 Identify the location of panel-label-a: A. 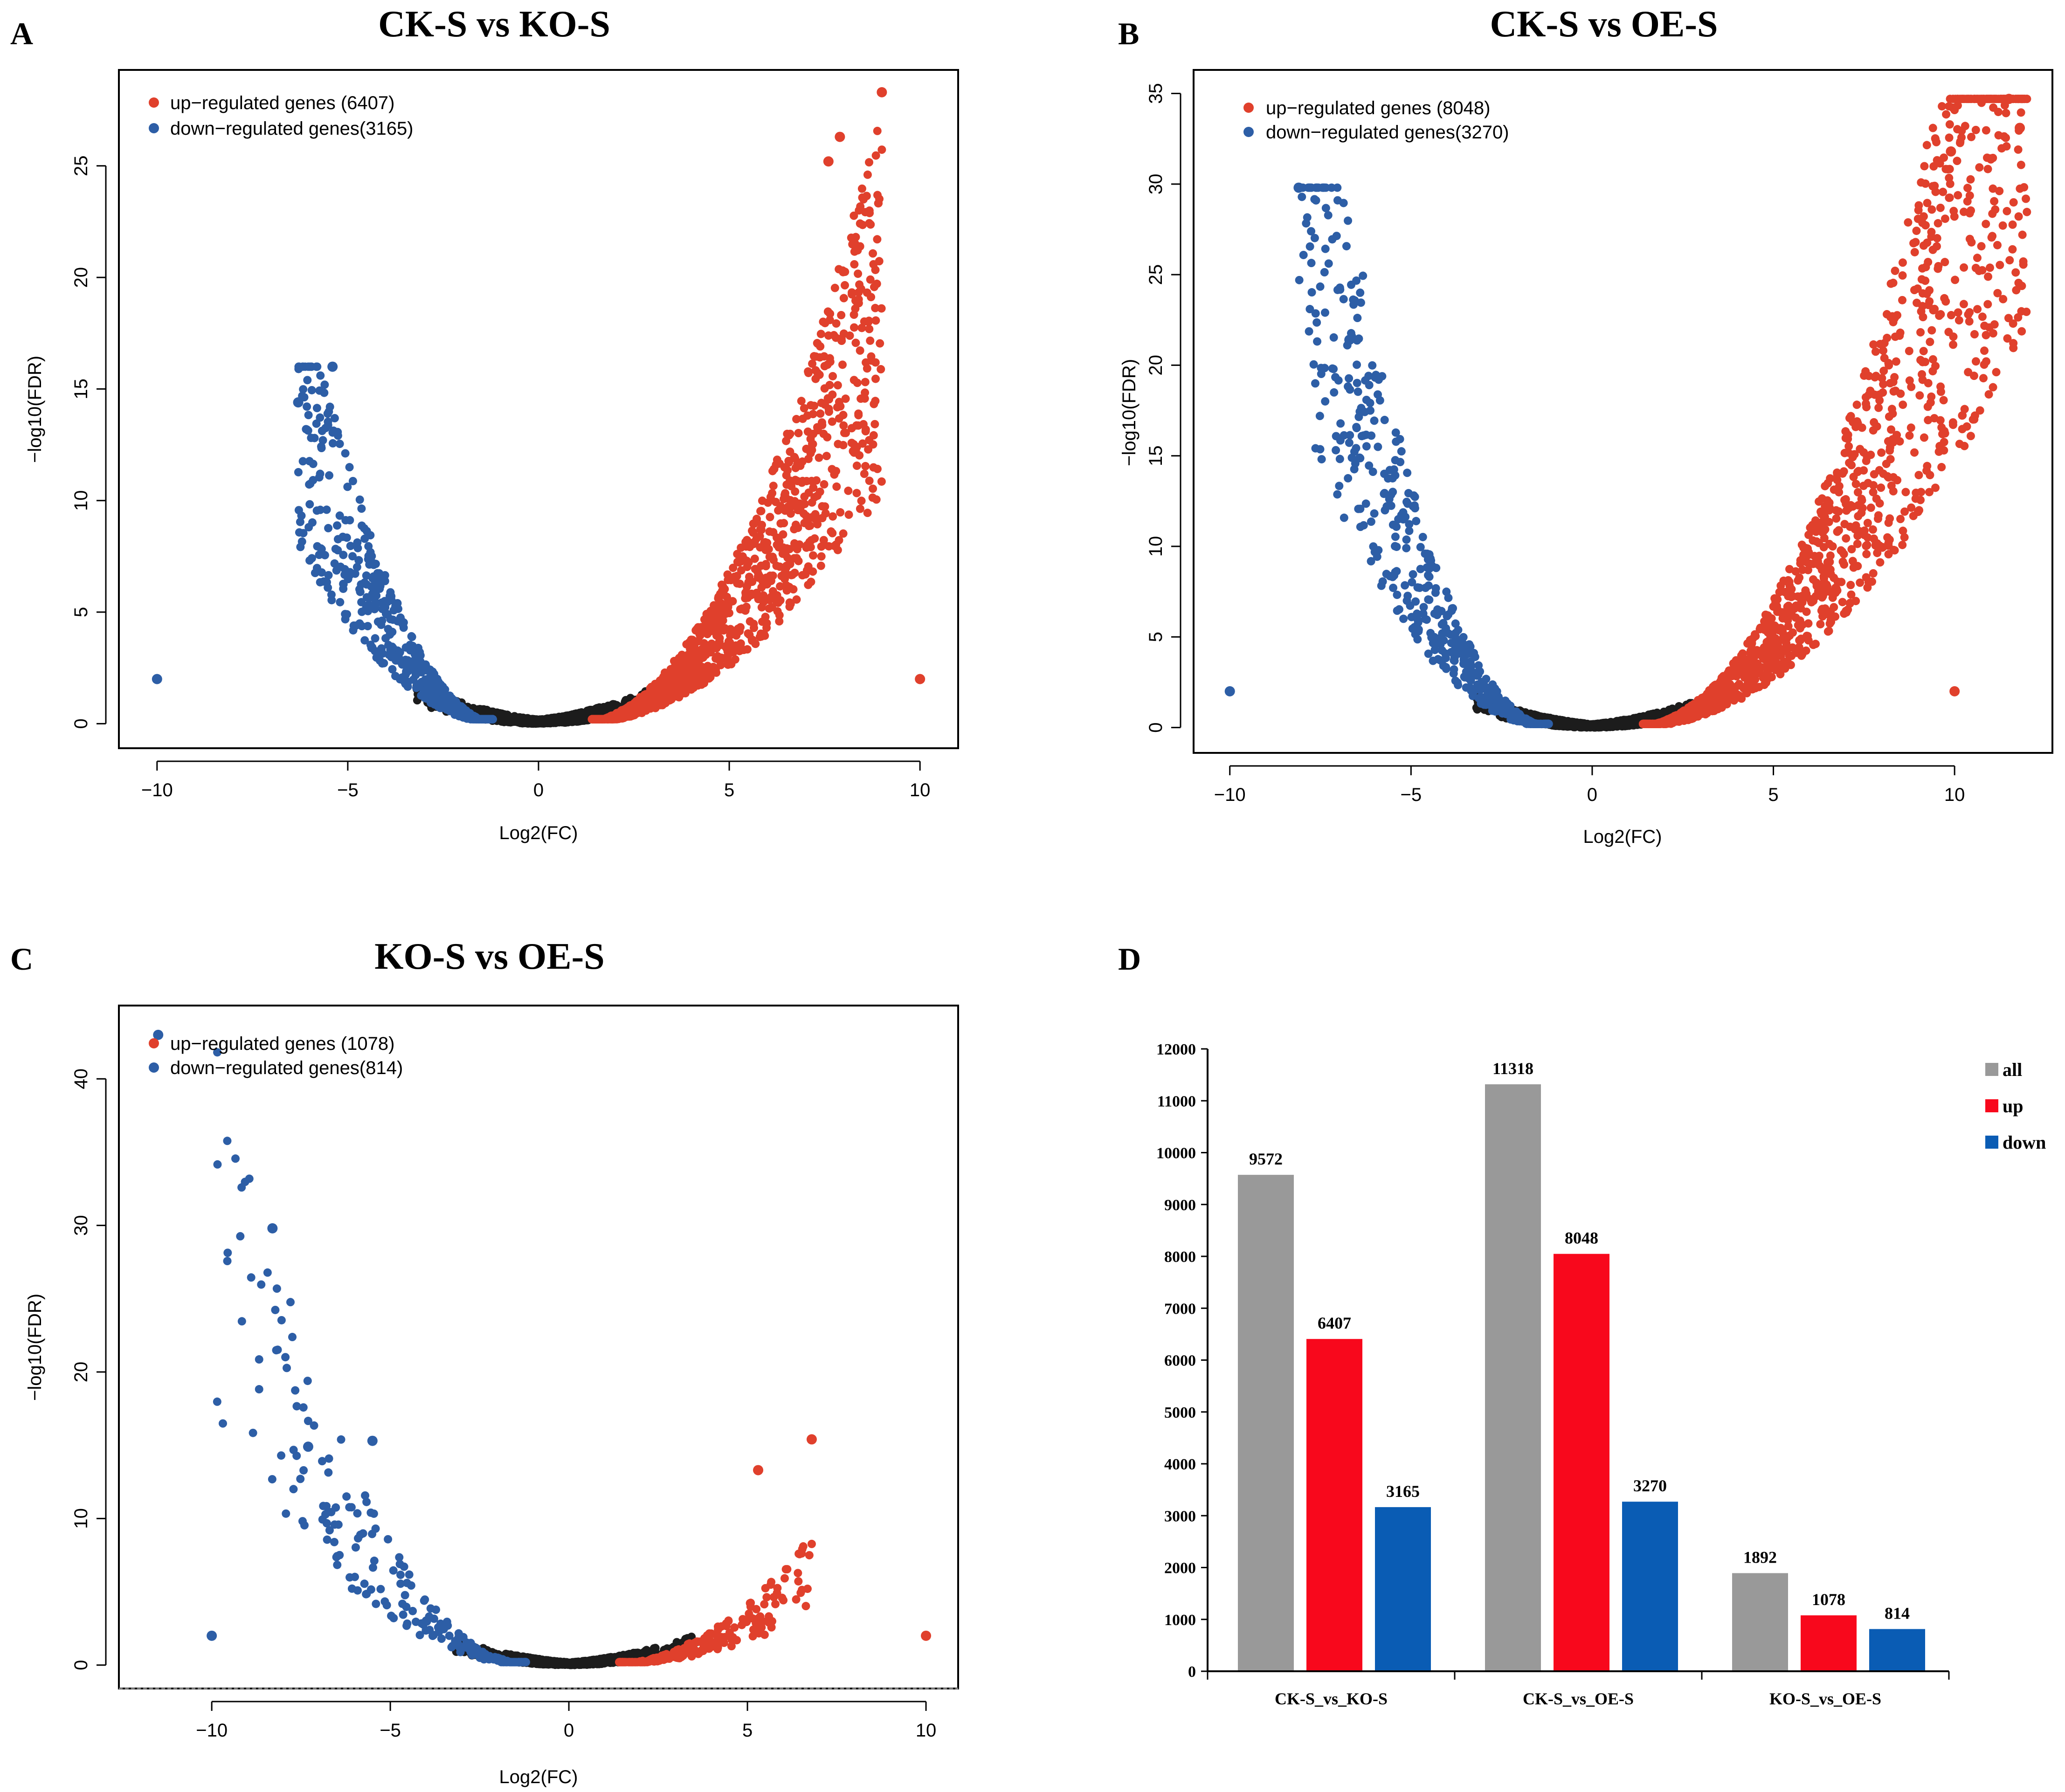
(21, 33).